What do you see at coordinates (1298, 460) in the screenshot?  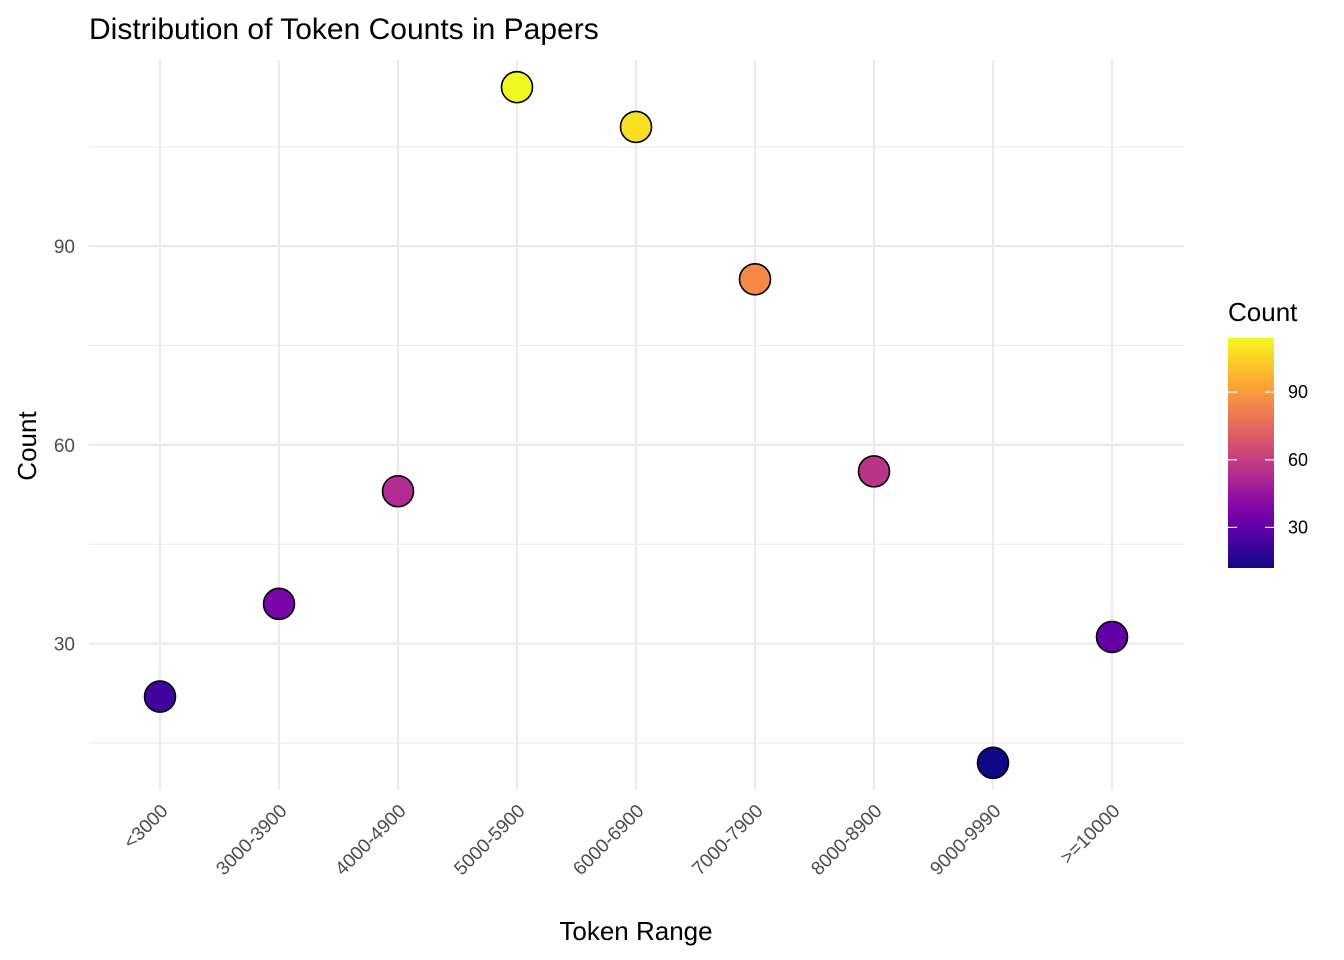 I see `legend-tick-label: 60` at bounding box center [1298, 460].